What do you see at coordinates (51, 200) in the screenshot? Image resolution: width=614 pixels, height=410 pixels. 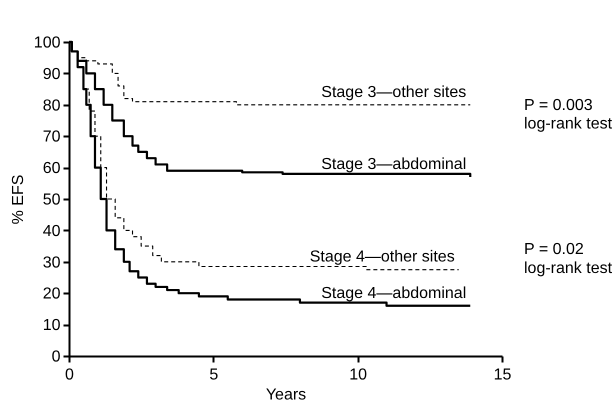 I see `y-tick-label: 50` at bounding box center [51, 200].